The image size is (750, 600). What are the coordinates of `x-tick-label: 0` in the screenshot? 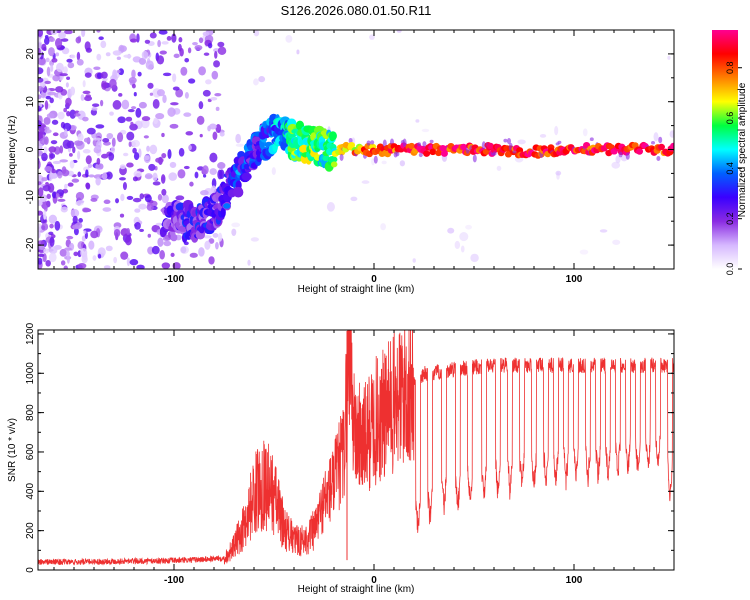 It's located at (374, 279).